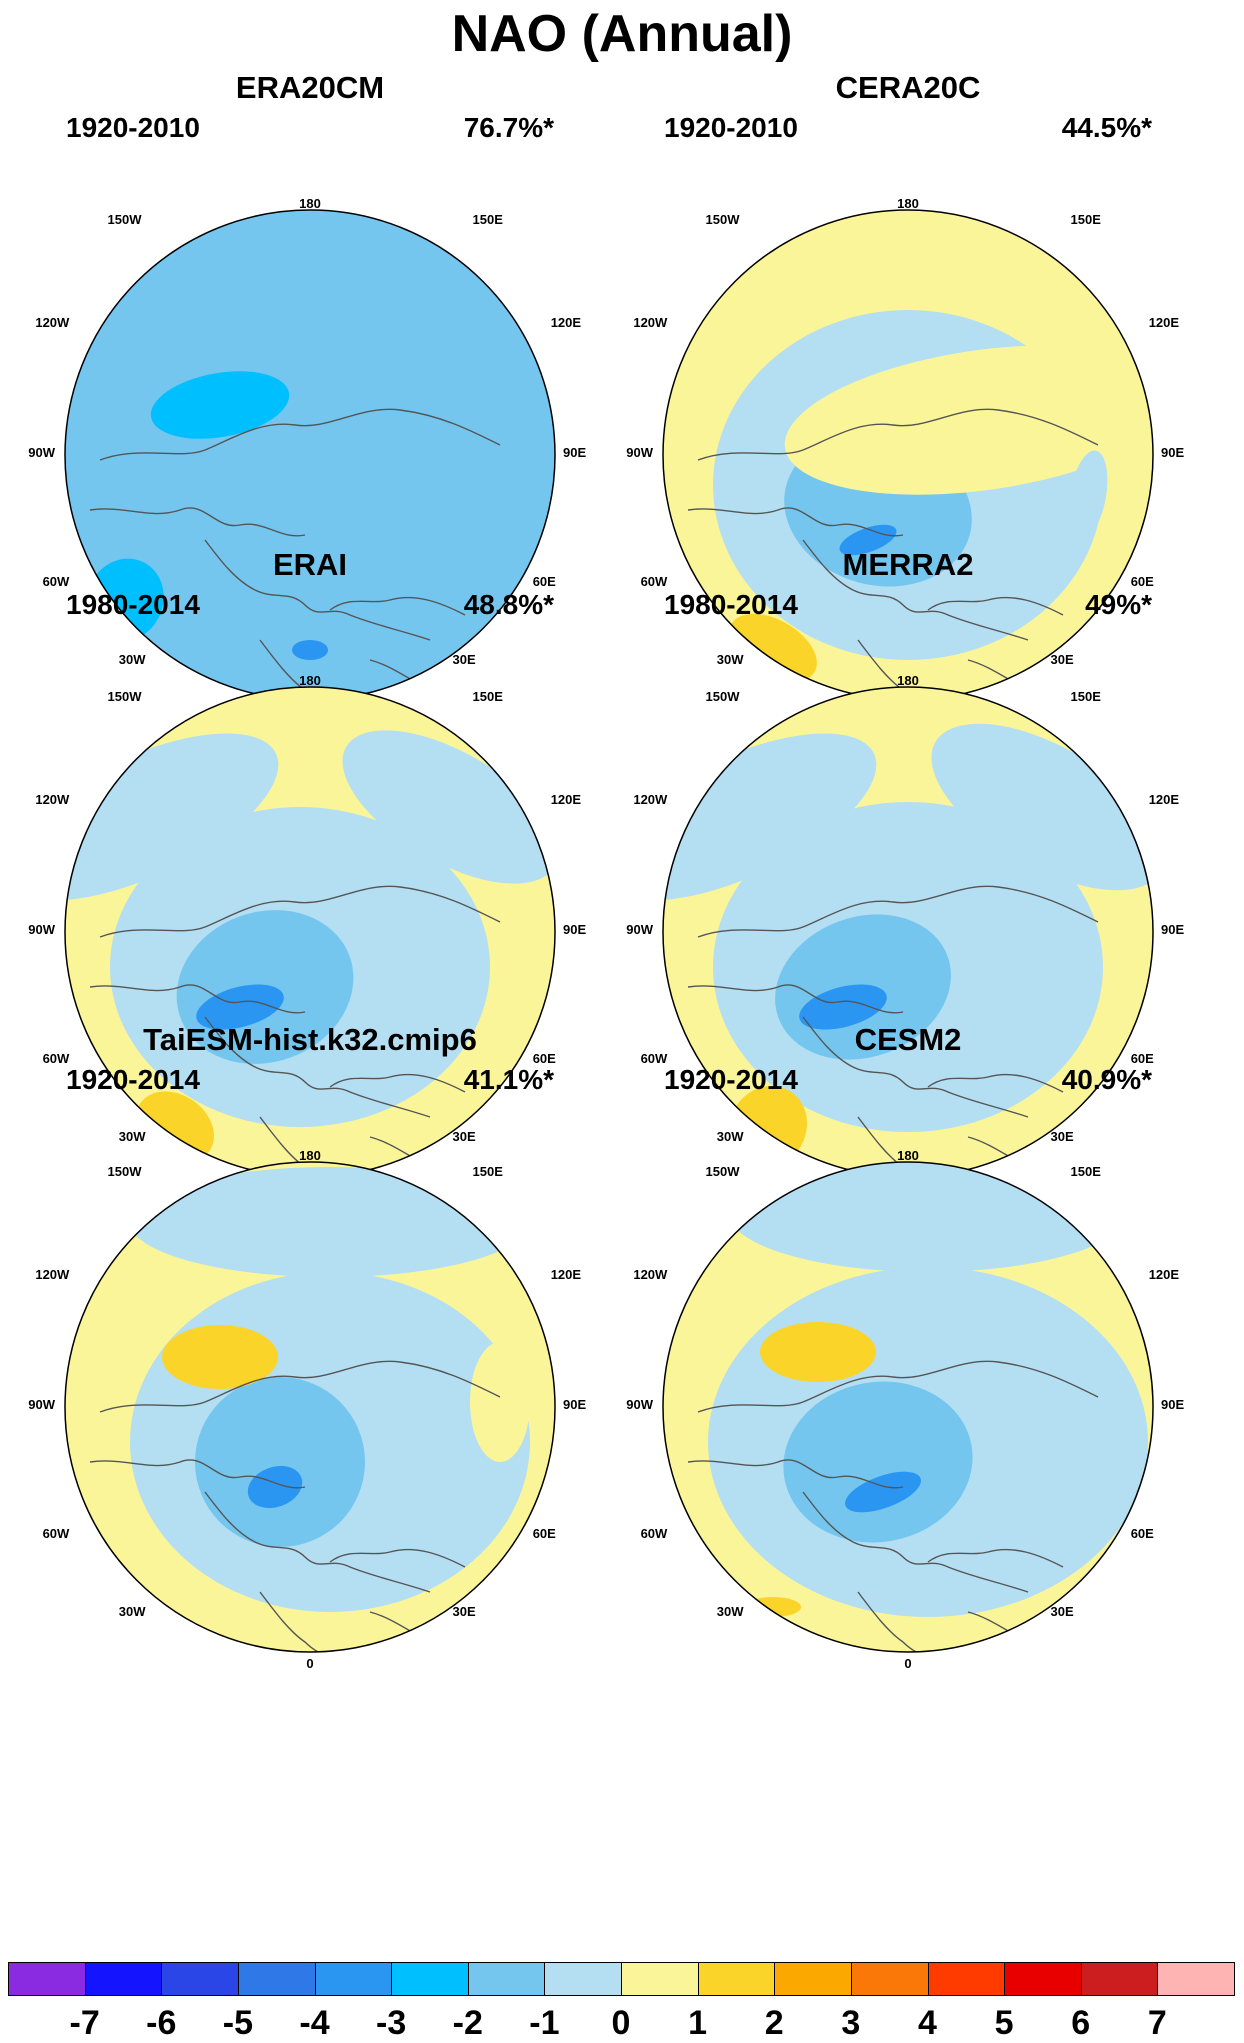  I want to click on colorbar-tick-label: 2, so click(774, 2023).